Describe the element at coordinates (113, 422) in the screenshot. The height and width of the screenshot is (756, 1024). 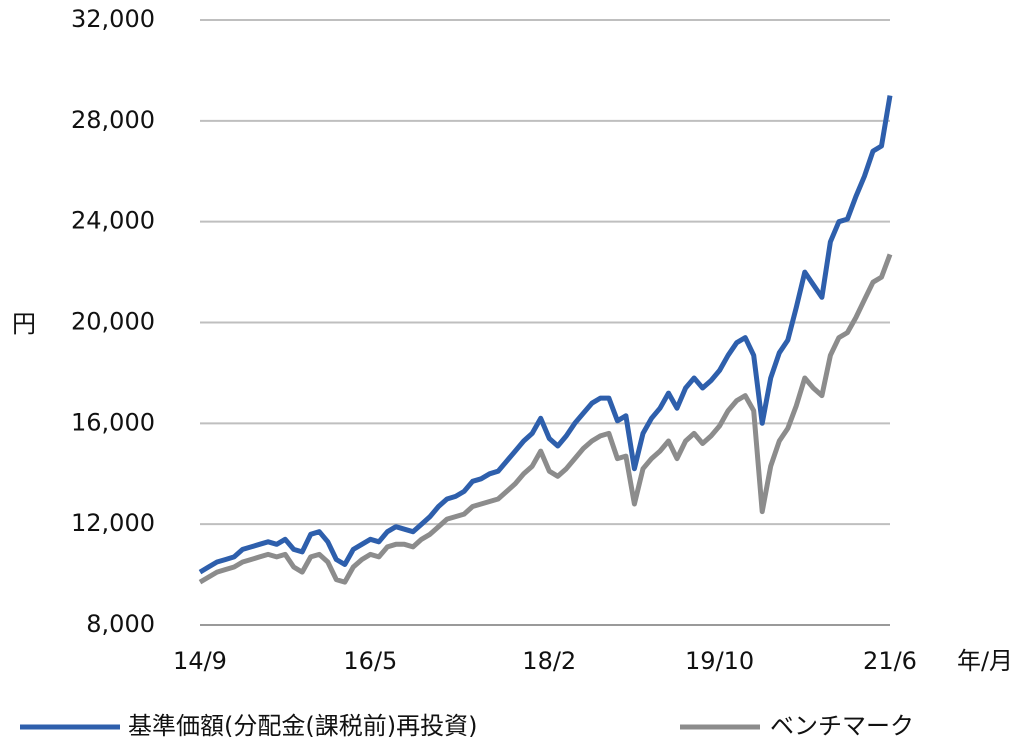
I see `y-tick-label: 16,000` at that location.